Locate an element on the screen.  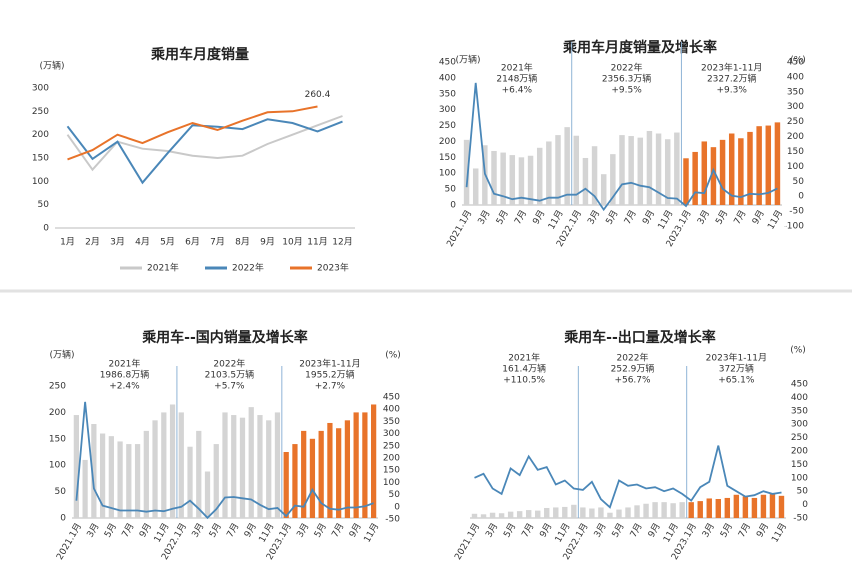
annotation: 2022年 is located at coordinates (633, 358).